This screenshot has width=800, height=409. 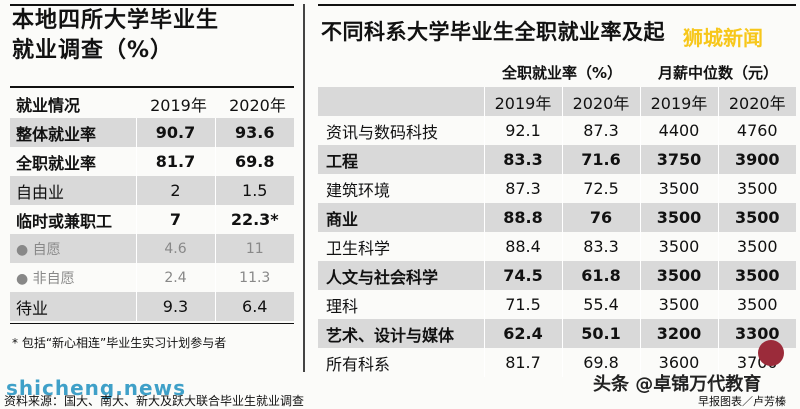 I want to click on major-value-a: 83.3, so click(x=522, y=159).